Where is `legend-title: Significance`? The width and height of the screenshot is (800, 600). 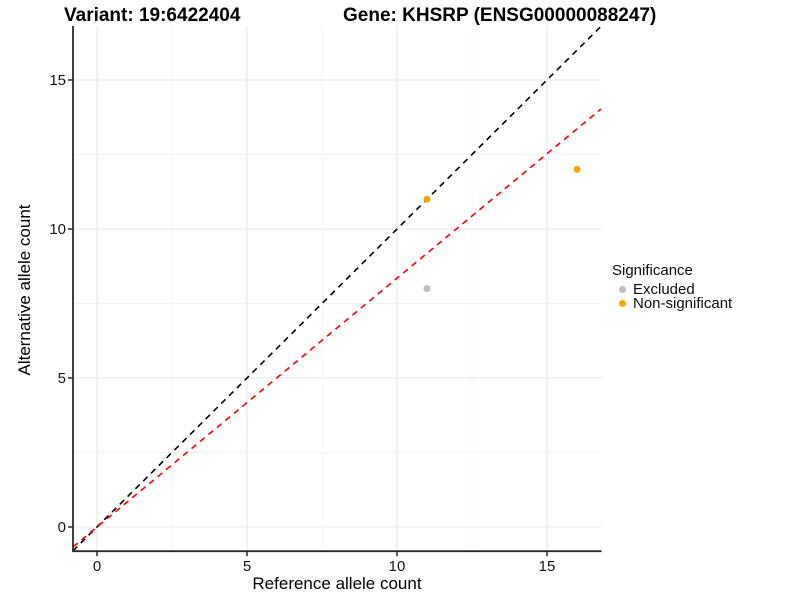
legend-title: Significance is located at coordinates (652, 270).